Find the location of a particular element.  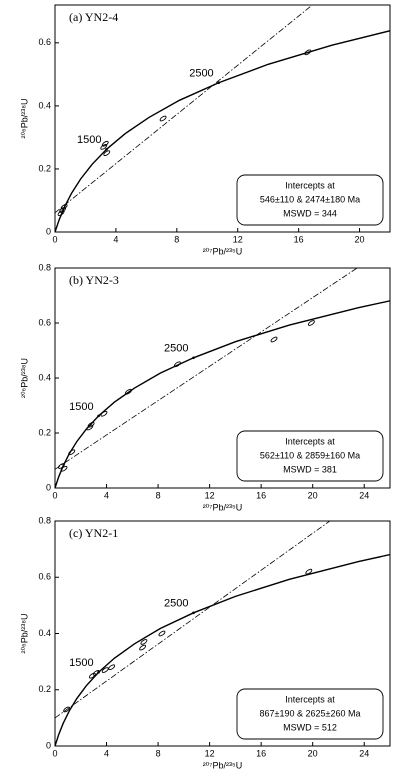

legend-text: MSWD = 344 is located at coordinates (310, 213).